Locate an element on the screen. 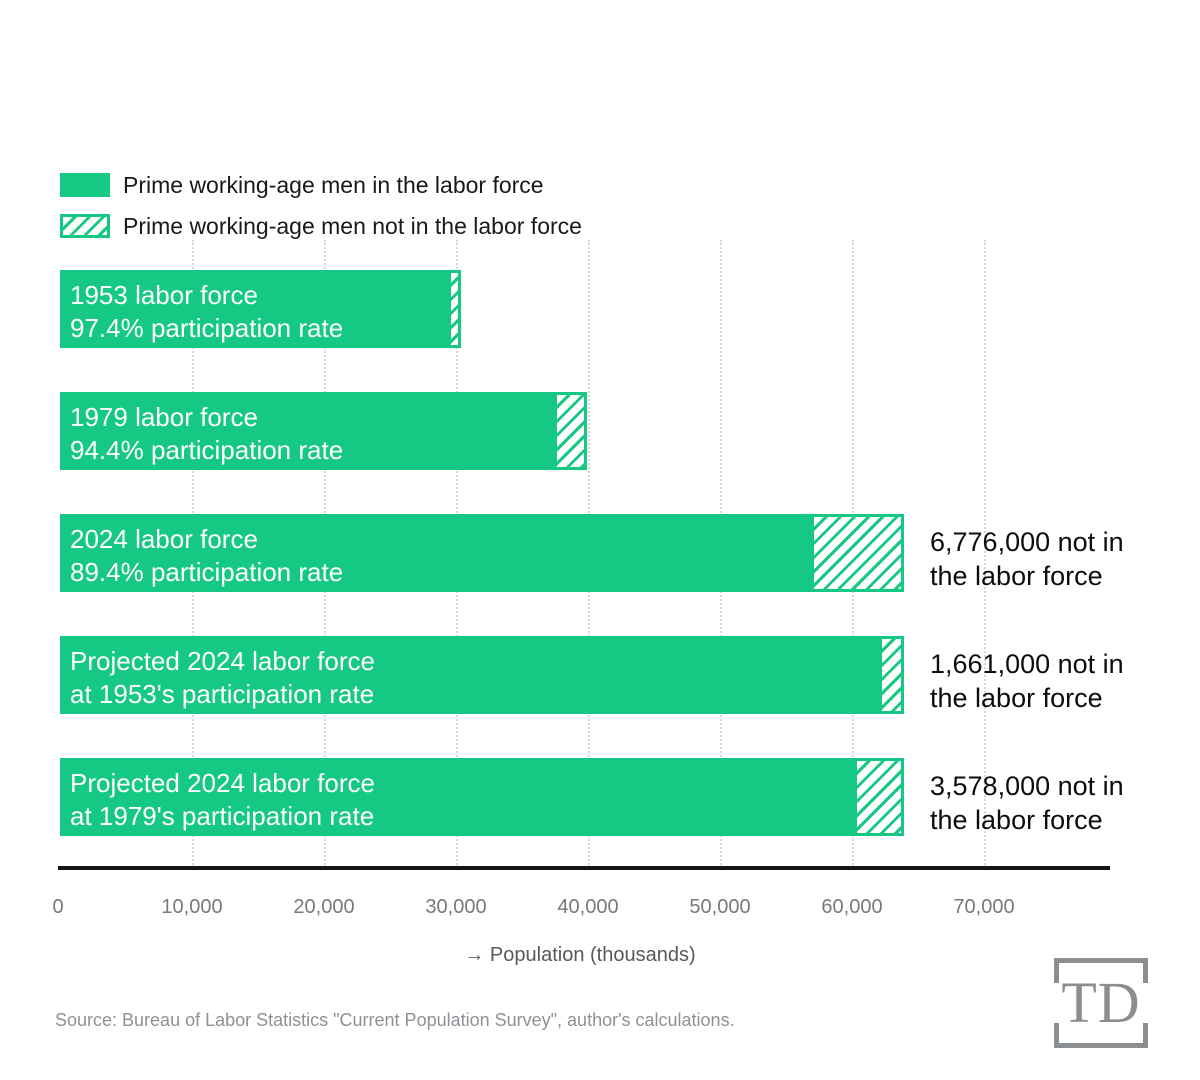 The height and width of the screenshot is (1080, 1200). x-axis-tick-label: 70,000 is located at coordinates (984, 907).